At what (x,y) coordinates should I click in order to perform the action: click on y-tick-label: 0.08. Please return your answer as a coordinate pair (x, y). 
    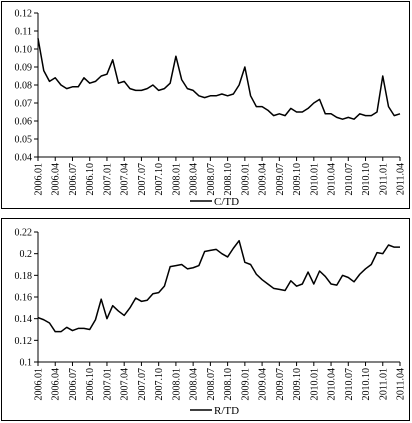
    Looking at the image, I should click on (24, 86).